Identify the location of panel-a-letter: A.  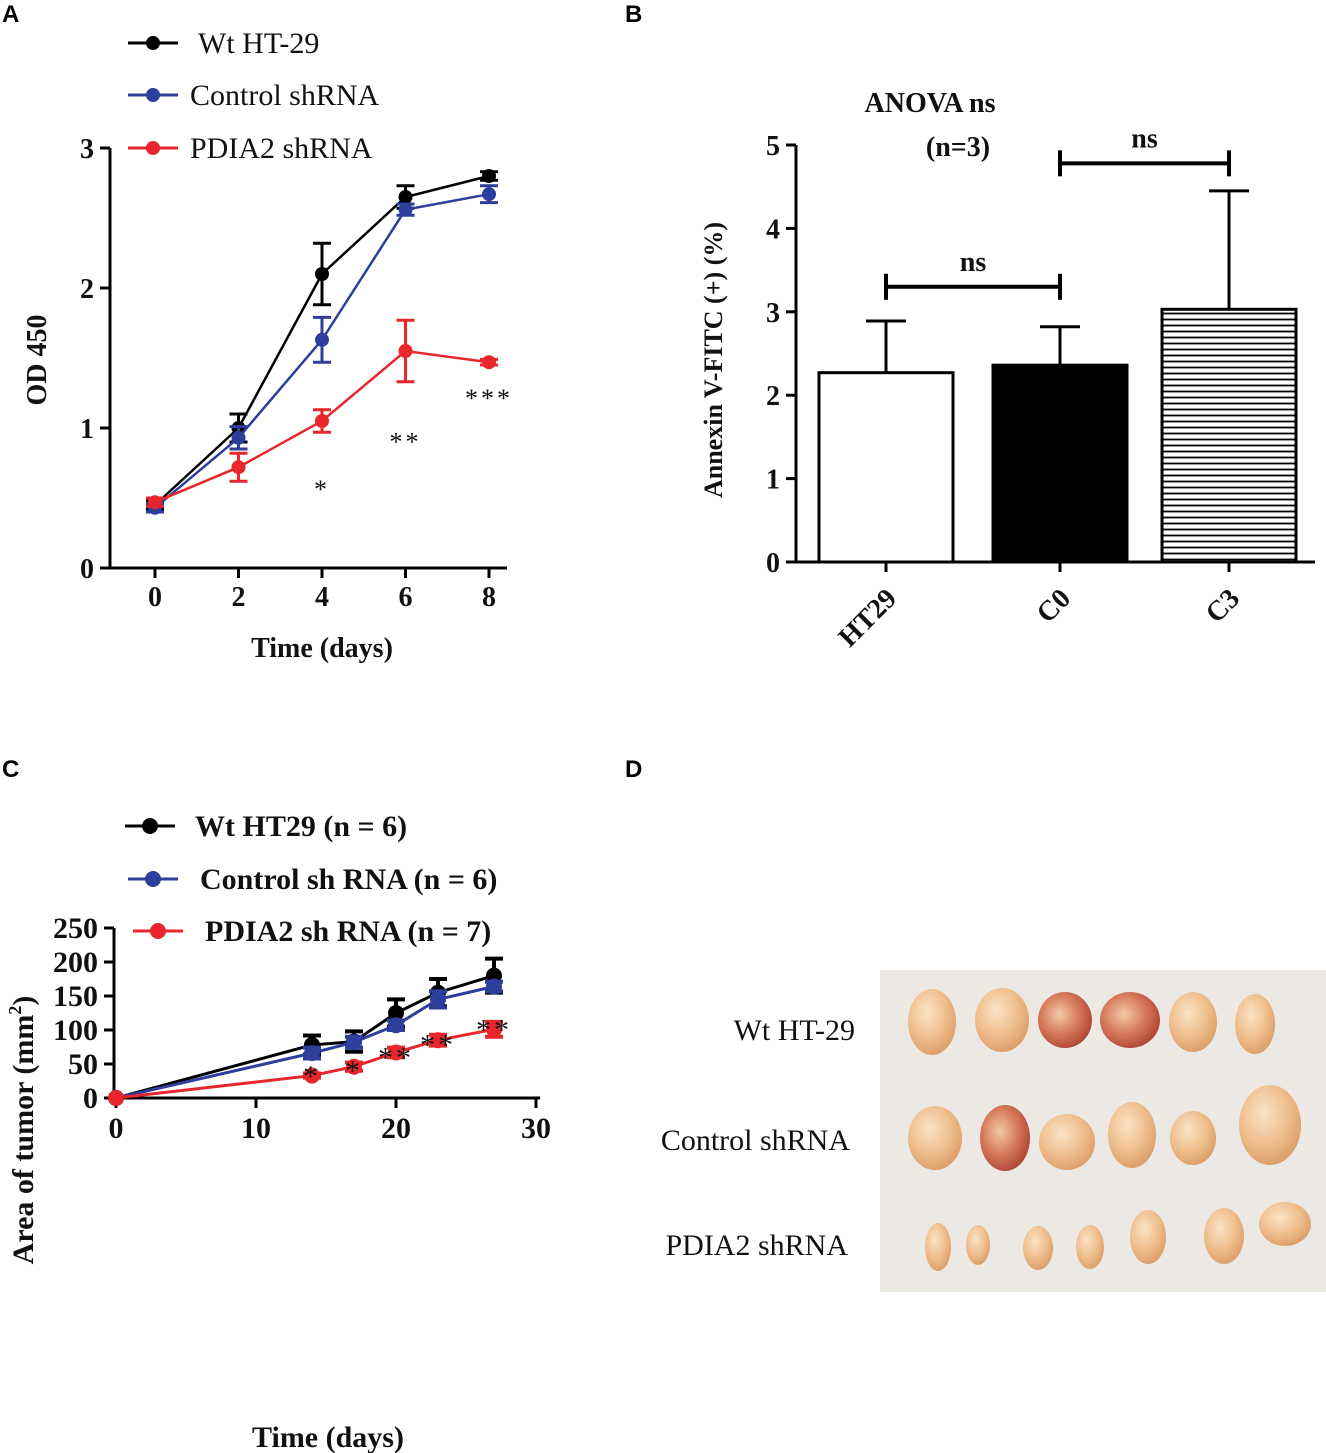
(10, 14).